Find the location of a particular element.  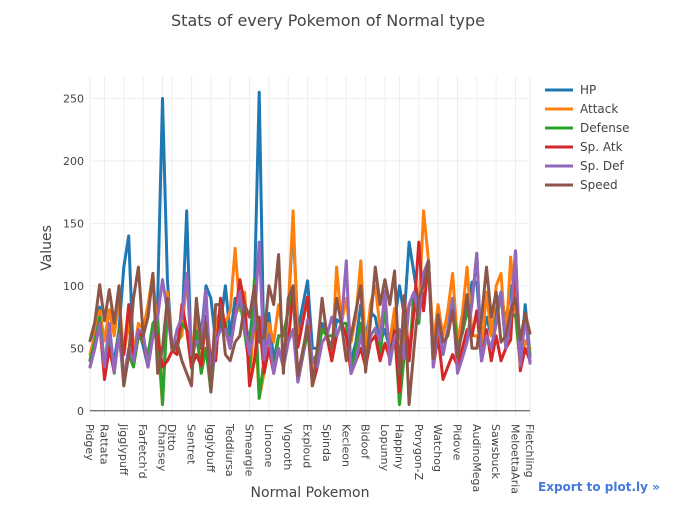

x-tick-label: Igglybuff is located at coordinates (210, 448).